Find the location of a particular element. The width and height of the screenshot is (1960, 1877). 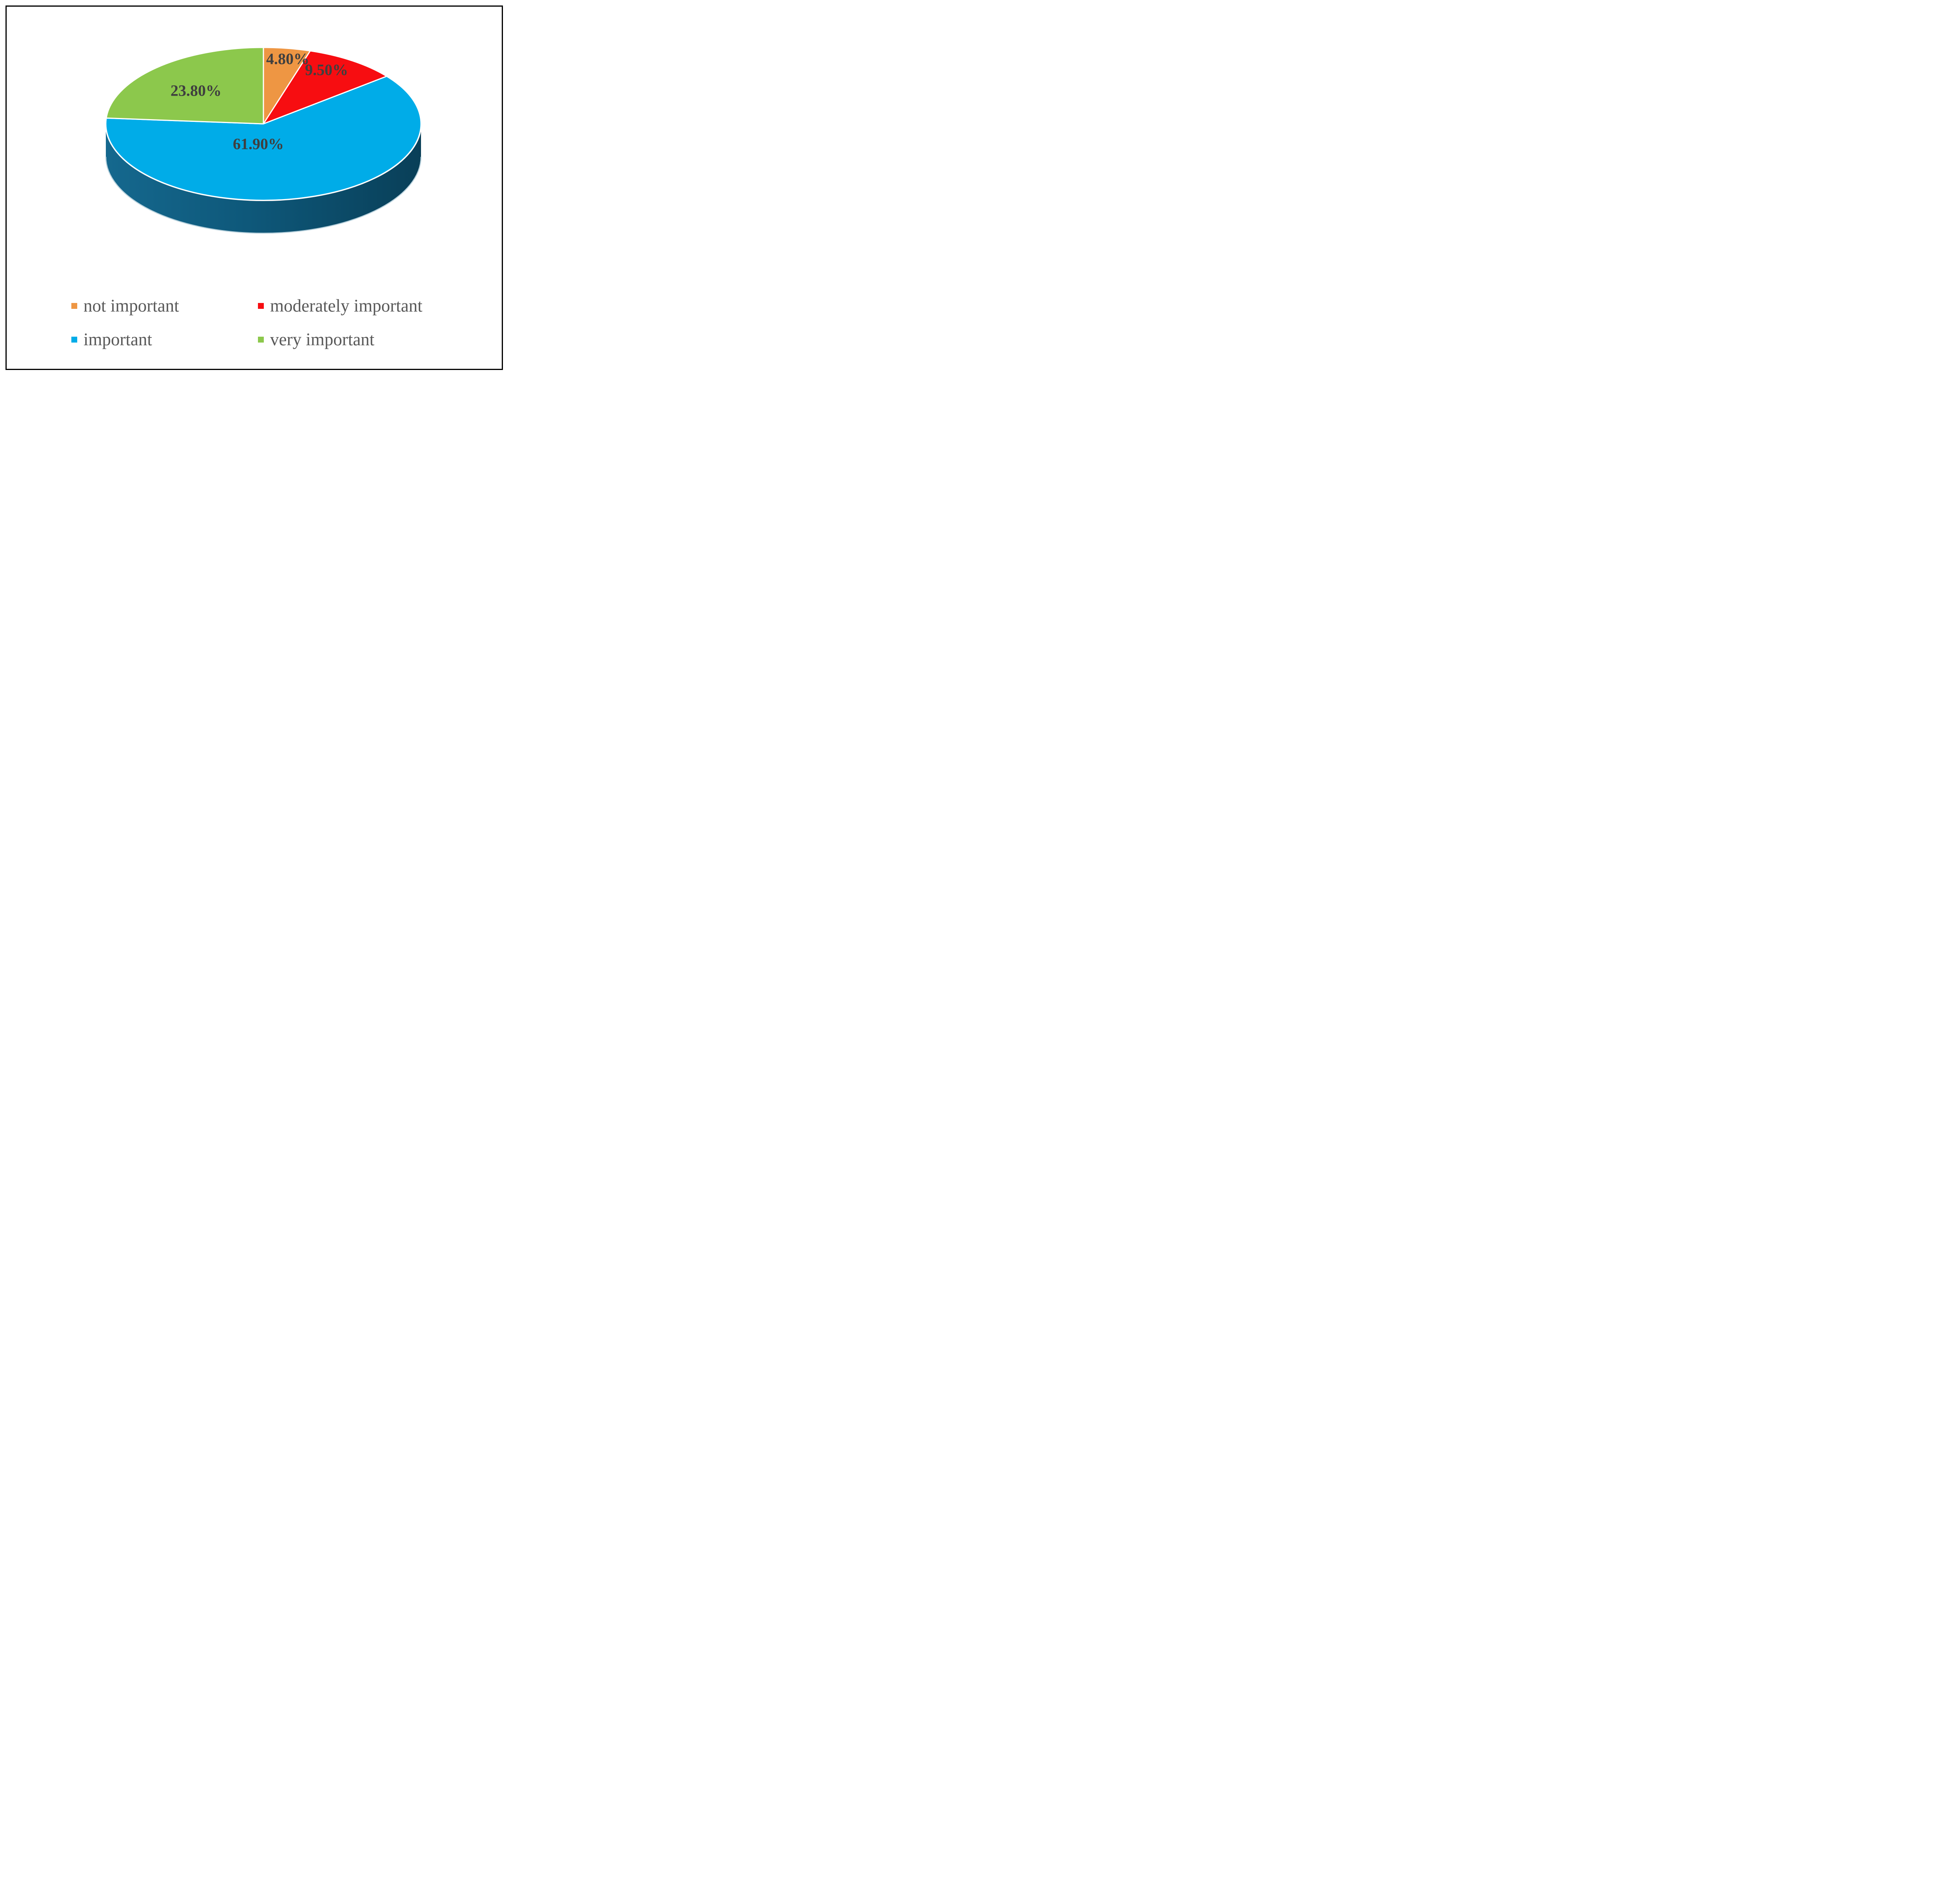

pie-side-3d is located at coordinates (263, 178).